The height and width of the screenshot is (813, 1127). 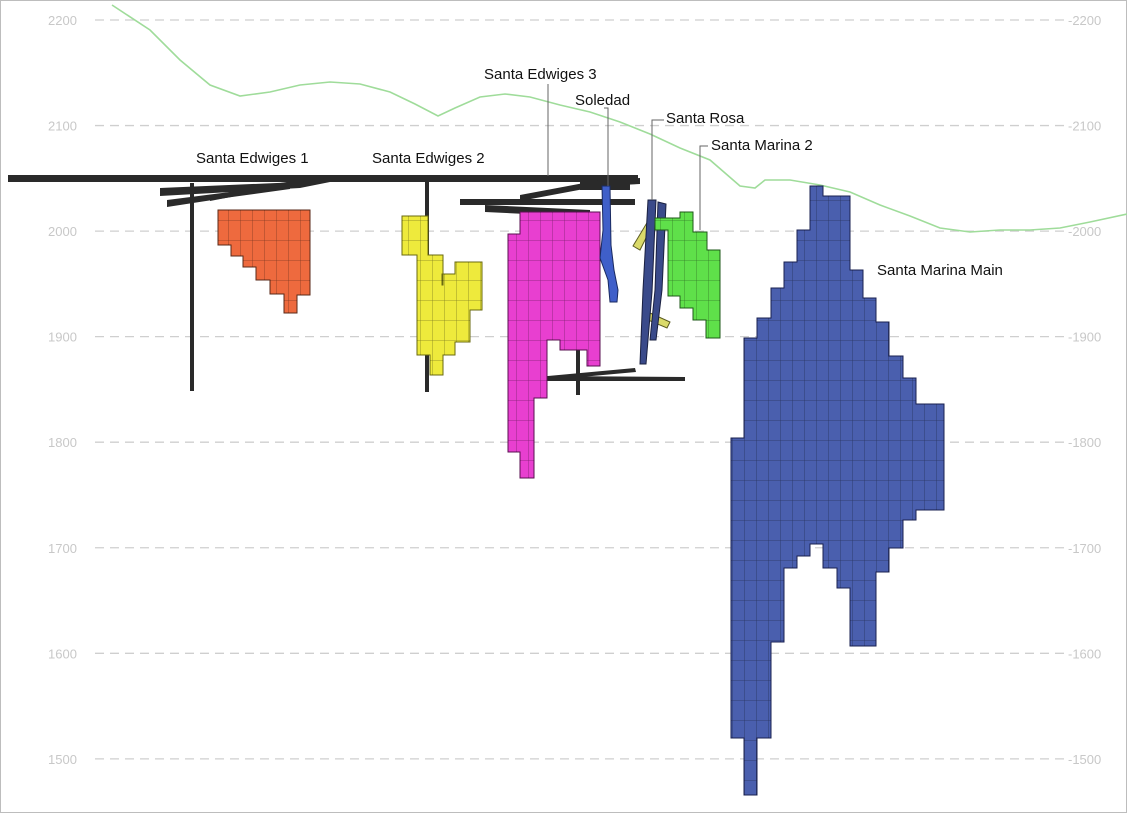 I want to click on orebody-santa-rosa, so click(x=651, y=282).